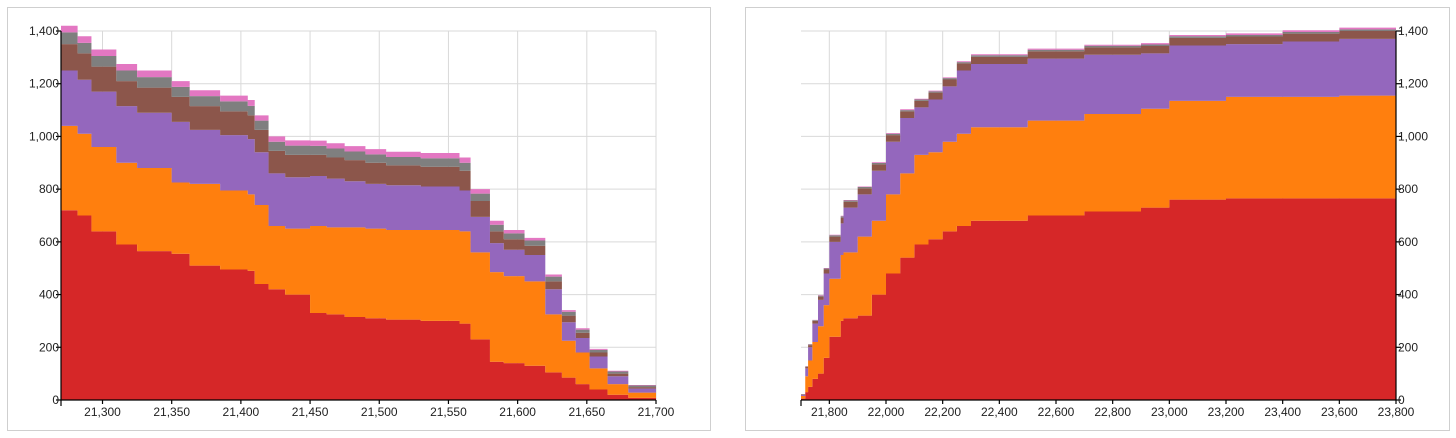  I want to click on x-tick-label: 22,000, so click(886, 412).